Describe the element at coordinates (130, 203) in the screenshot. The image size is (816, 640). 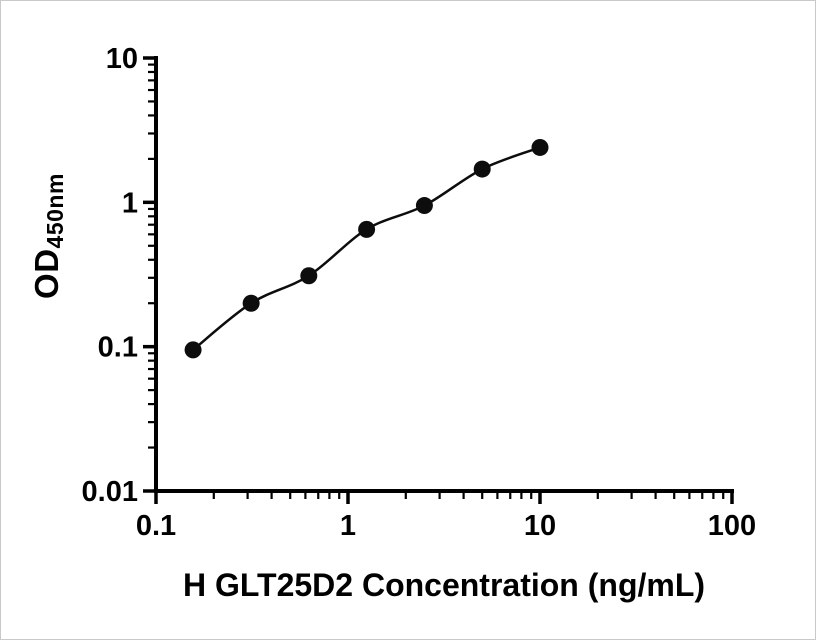
I see `y-tick-label: 1` at that location.